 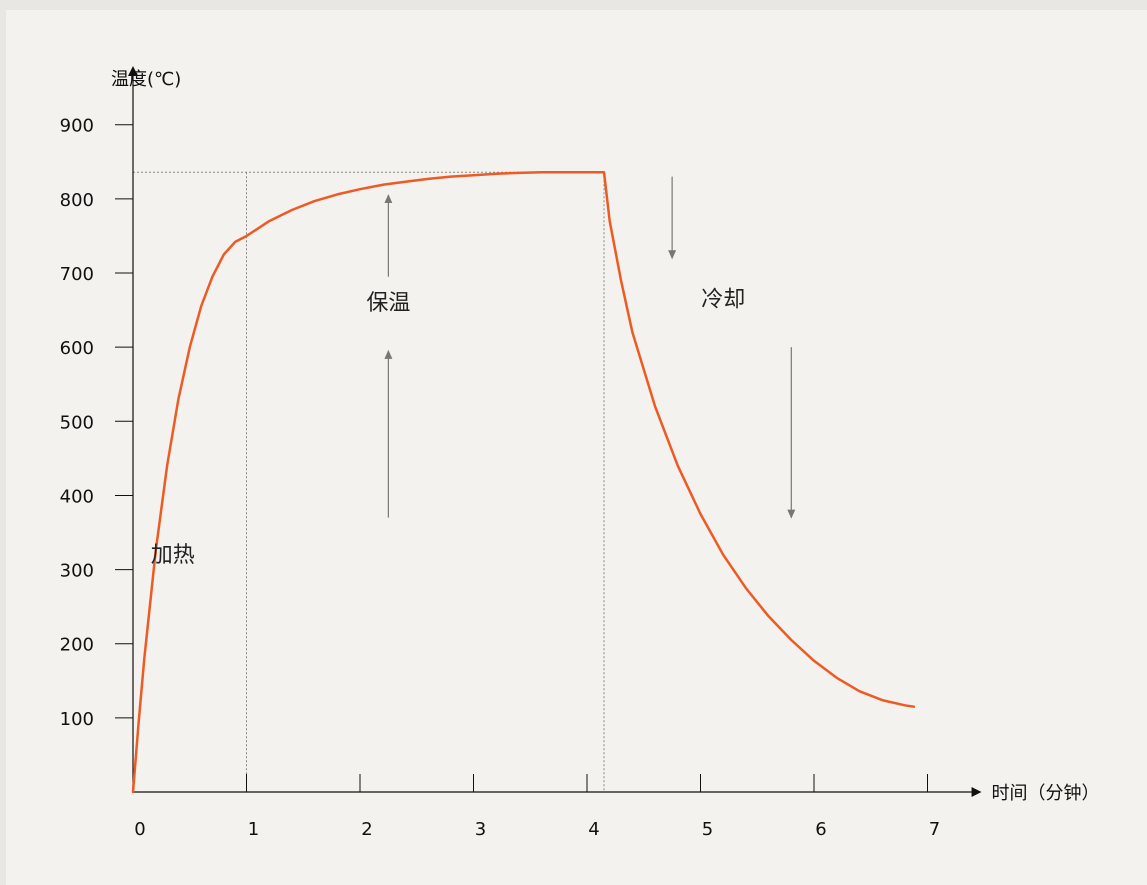 I want to click on y-tick-label: 300, so click(x=77, y=571).